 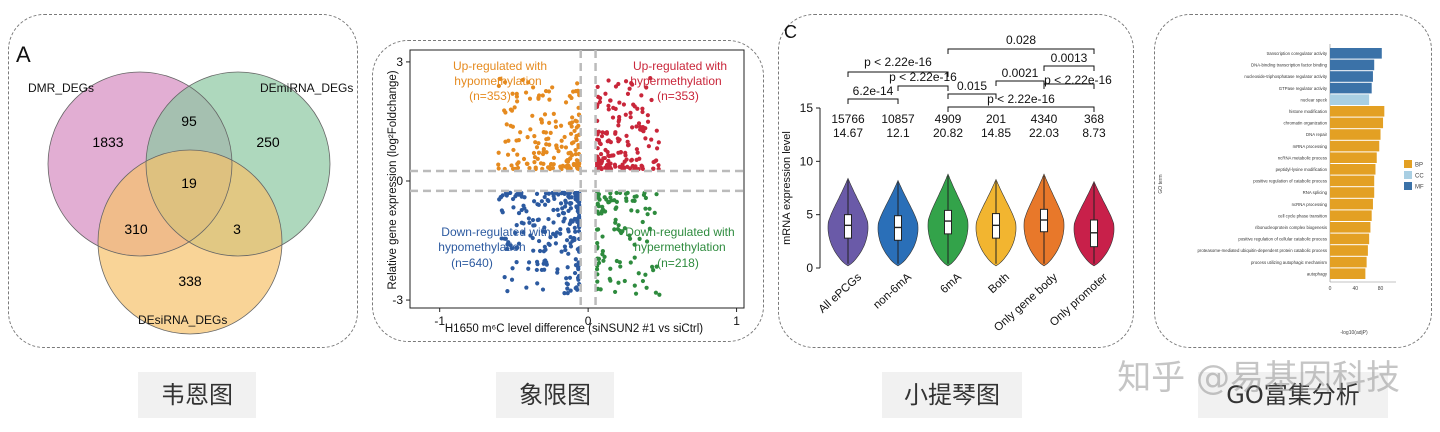 I want to click on go-term-label: positive regulation of catabolic process, so click(x=1290, y=181).